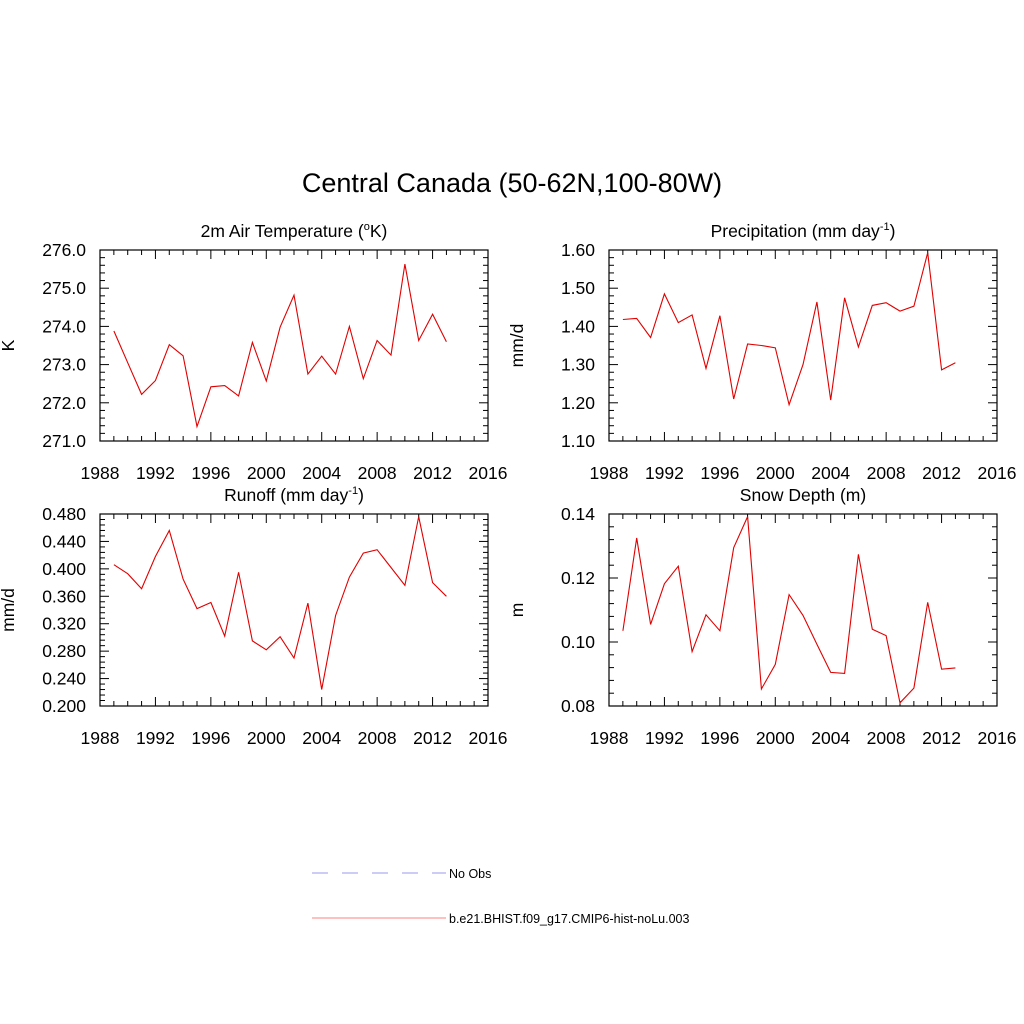 The width and height of the screenshot is (1024, 1024). I want to click on y-tick-label: 0.400, so click(64, 569).